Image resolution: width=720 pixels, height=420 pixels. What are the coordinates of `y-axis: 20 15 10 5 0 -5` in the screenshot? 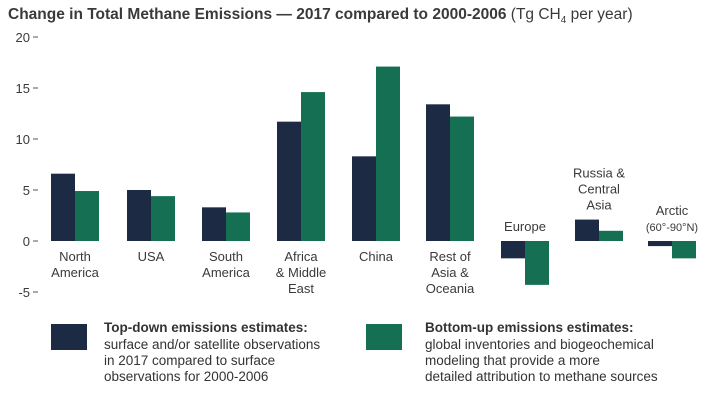 It's located at (27, 165).